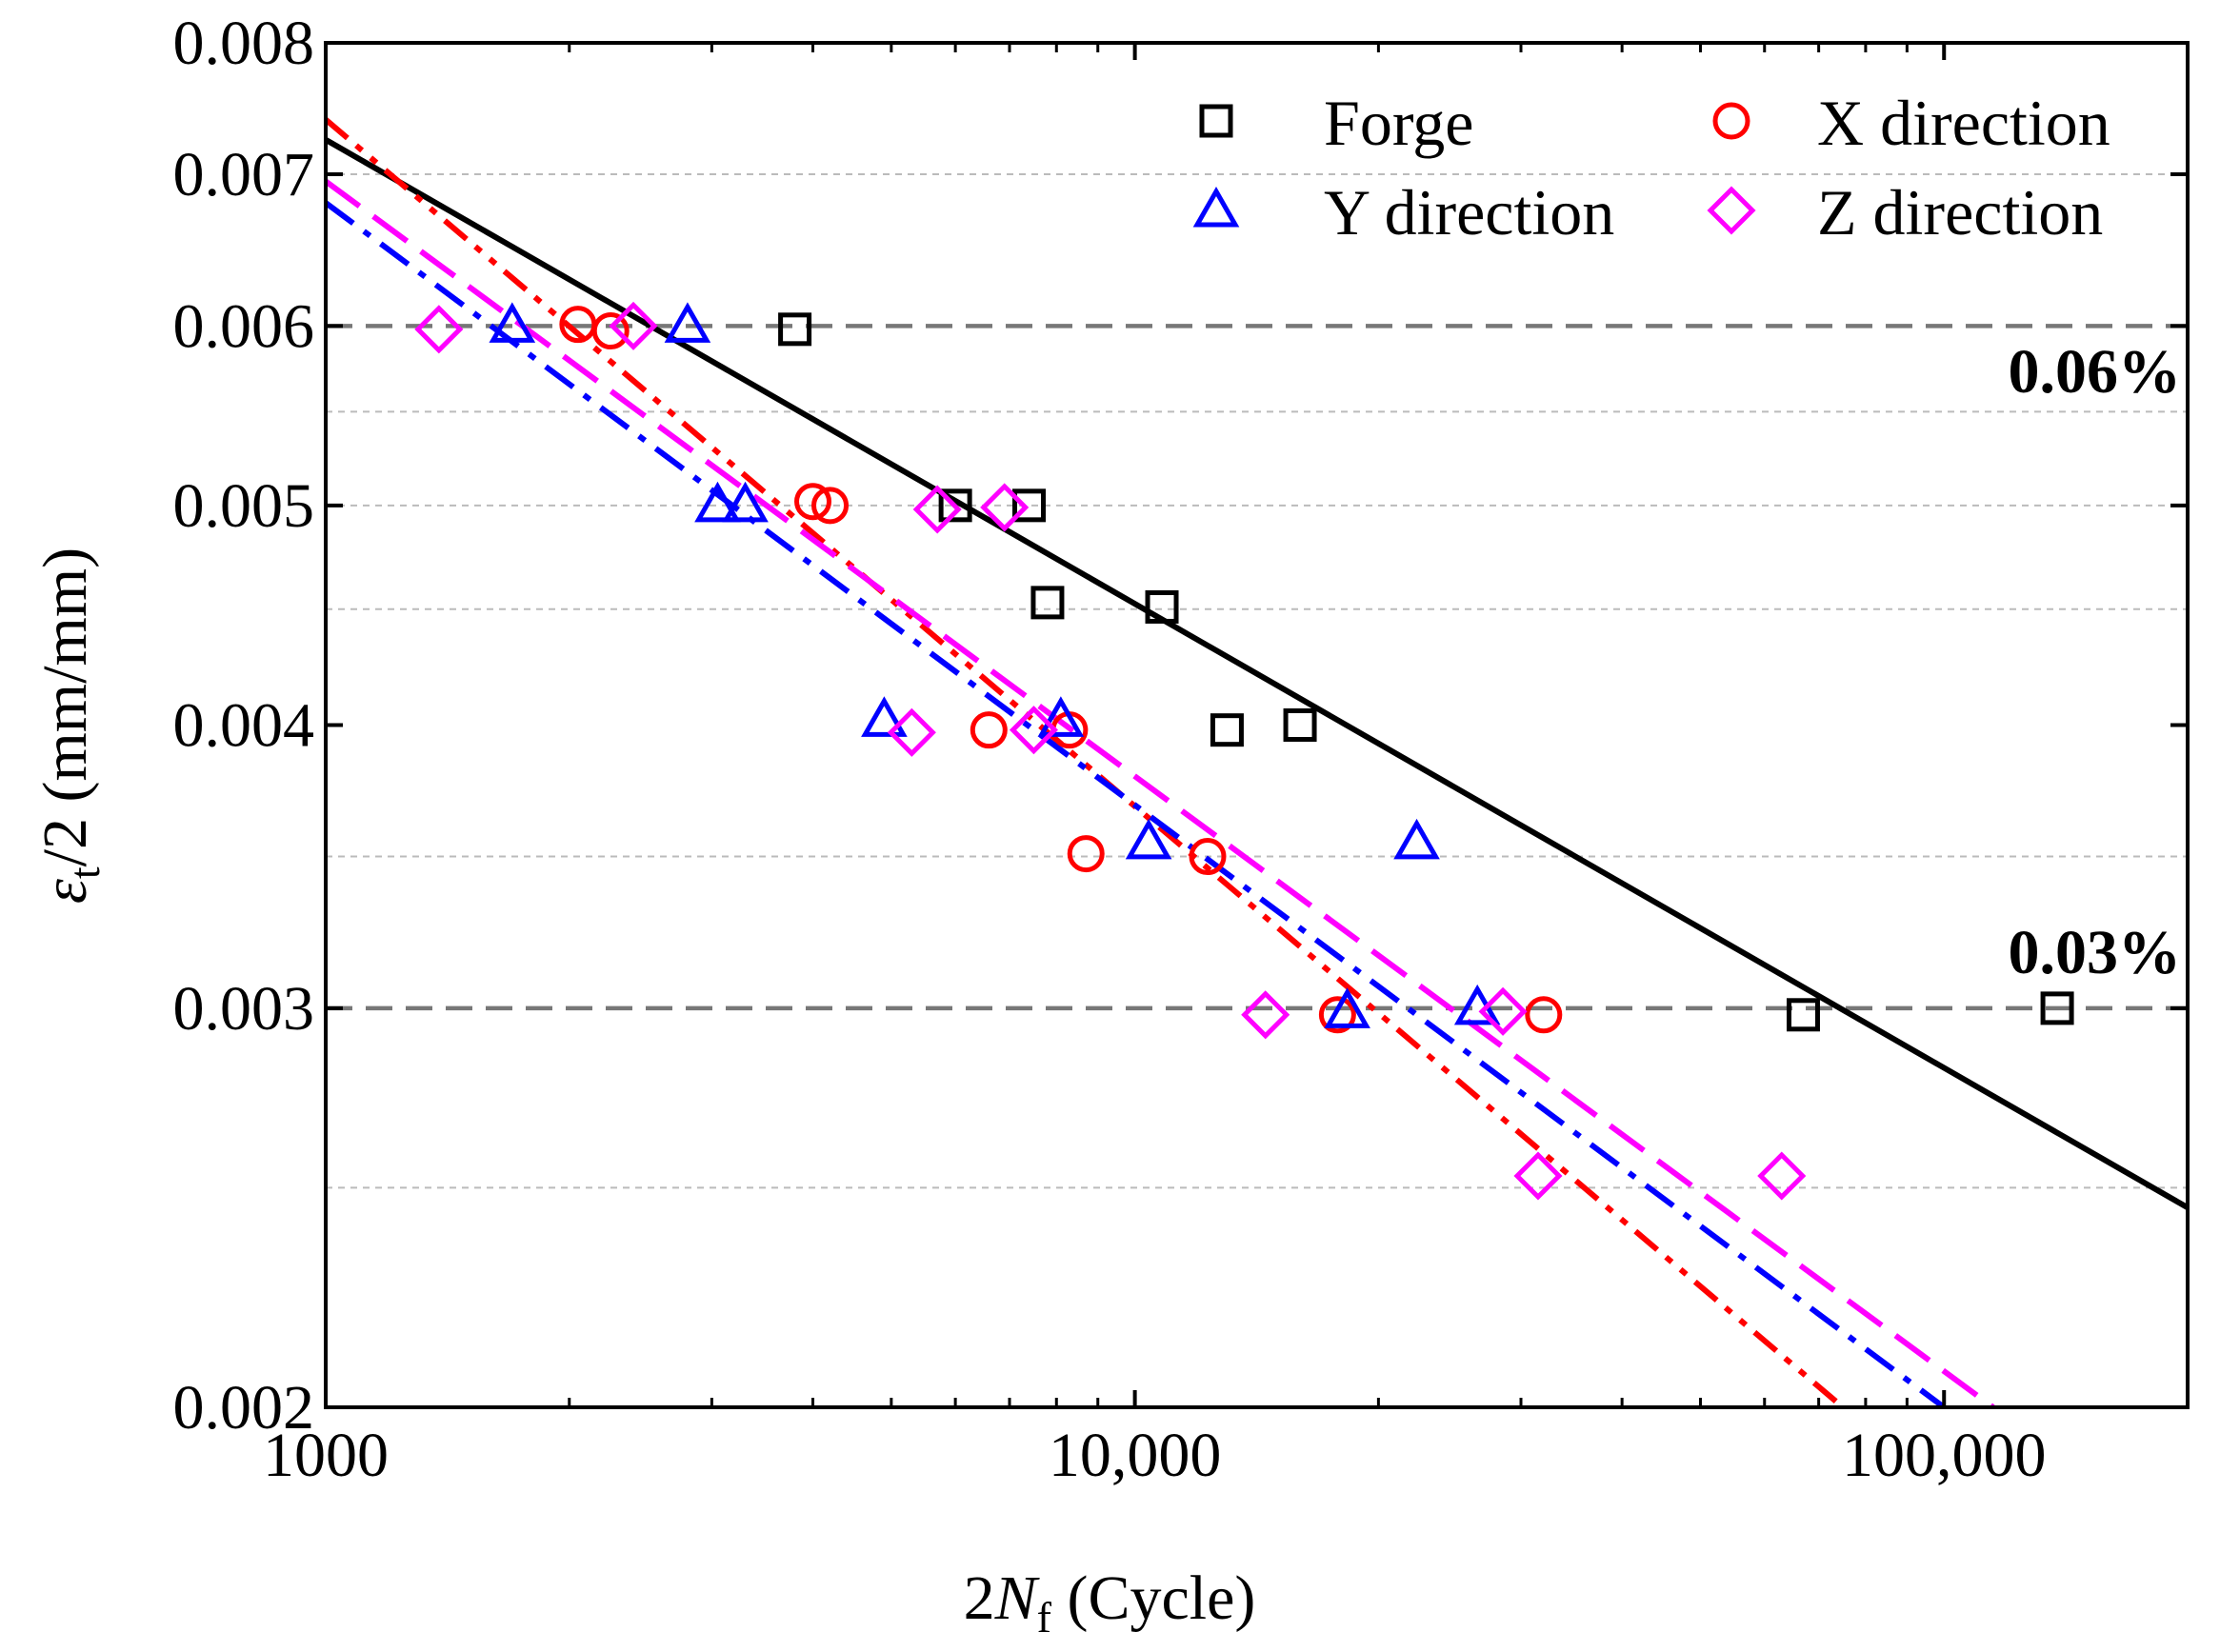 This screenshot has height=1652, width=2220. Describe the element at coordinates (2095, 952) in the screenshot. I see `annotation-0-03-percent: 0.03%` at that location.